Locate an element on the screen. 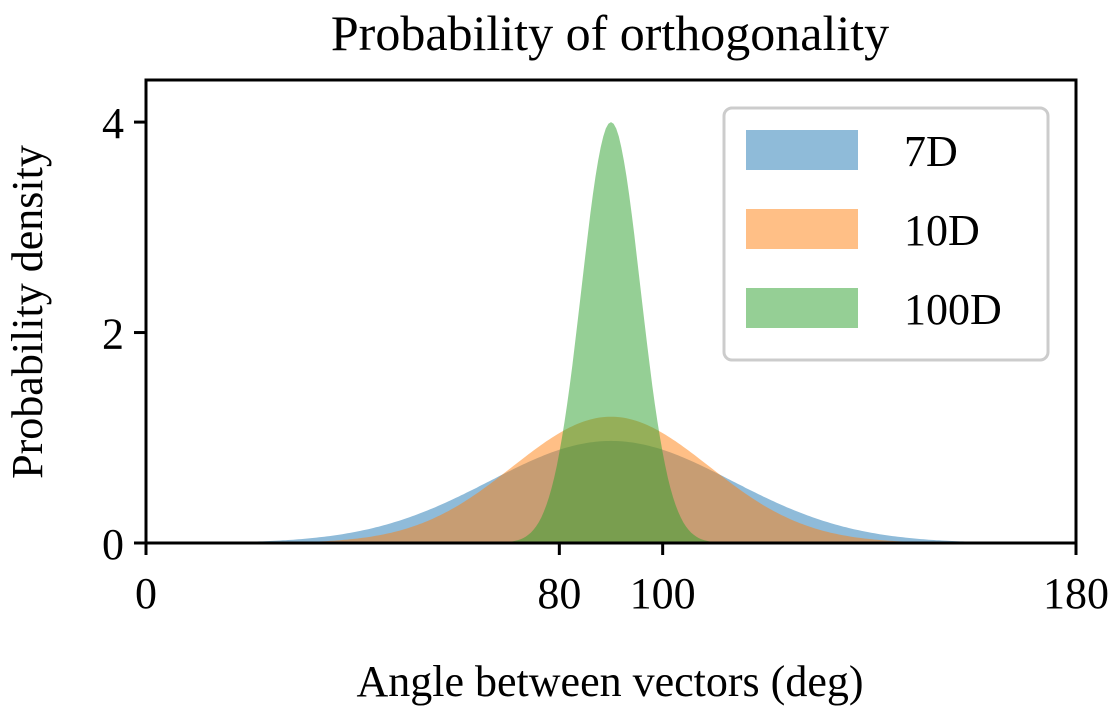 The height and width of the screenshot is (717, 1117). y-axis: 0 2 4 is located at coordinates (124, 334).